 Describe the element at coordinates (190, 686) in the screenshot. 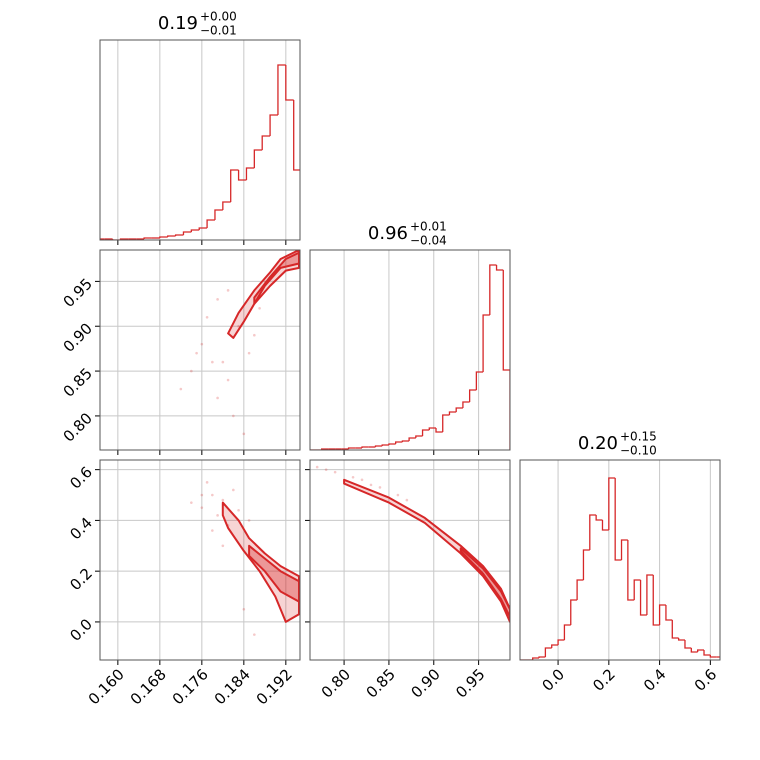

I see `x-tick-label: 0.176` at that location.